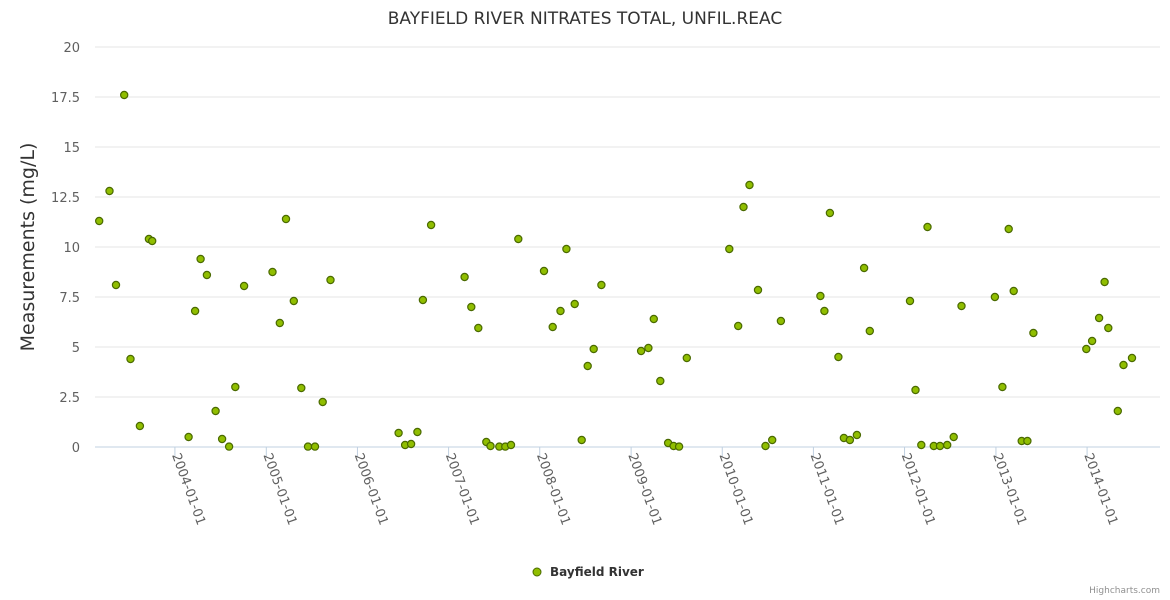  What do you see at coordinates (280, 489) in the screenshot?
I see `x-tick-label: 2005-01-01` at bounding box center [280, 489].